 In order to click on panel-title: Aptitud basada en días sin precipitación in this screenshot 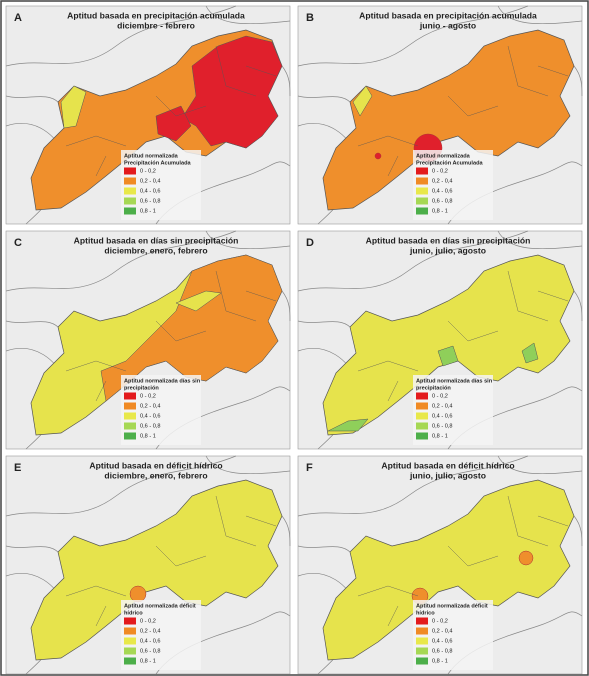, I will do `click(156, 240)`.